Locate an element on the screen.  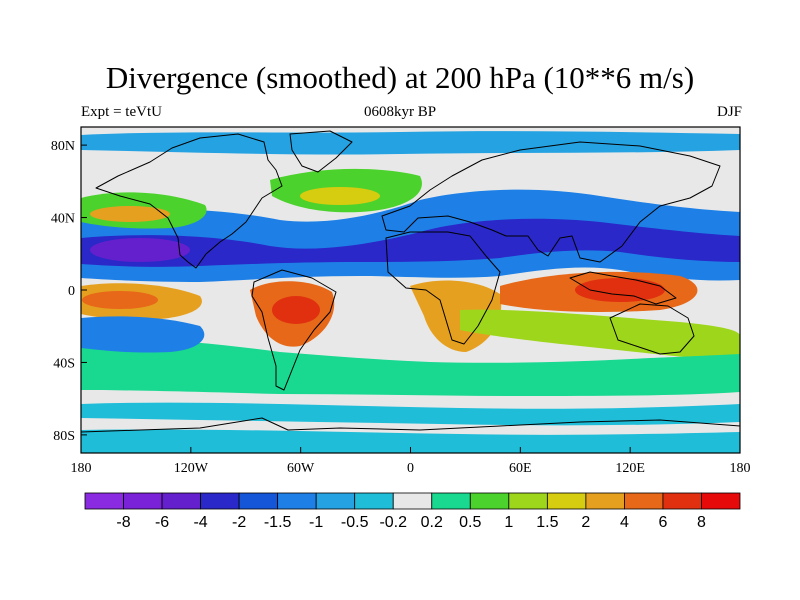
field-region-north-atlantic-core is located at coordinates (340, 196).